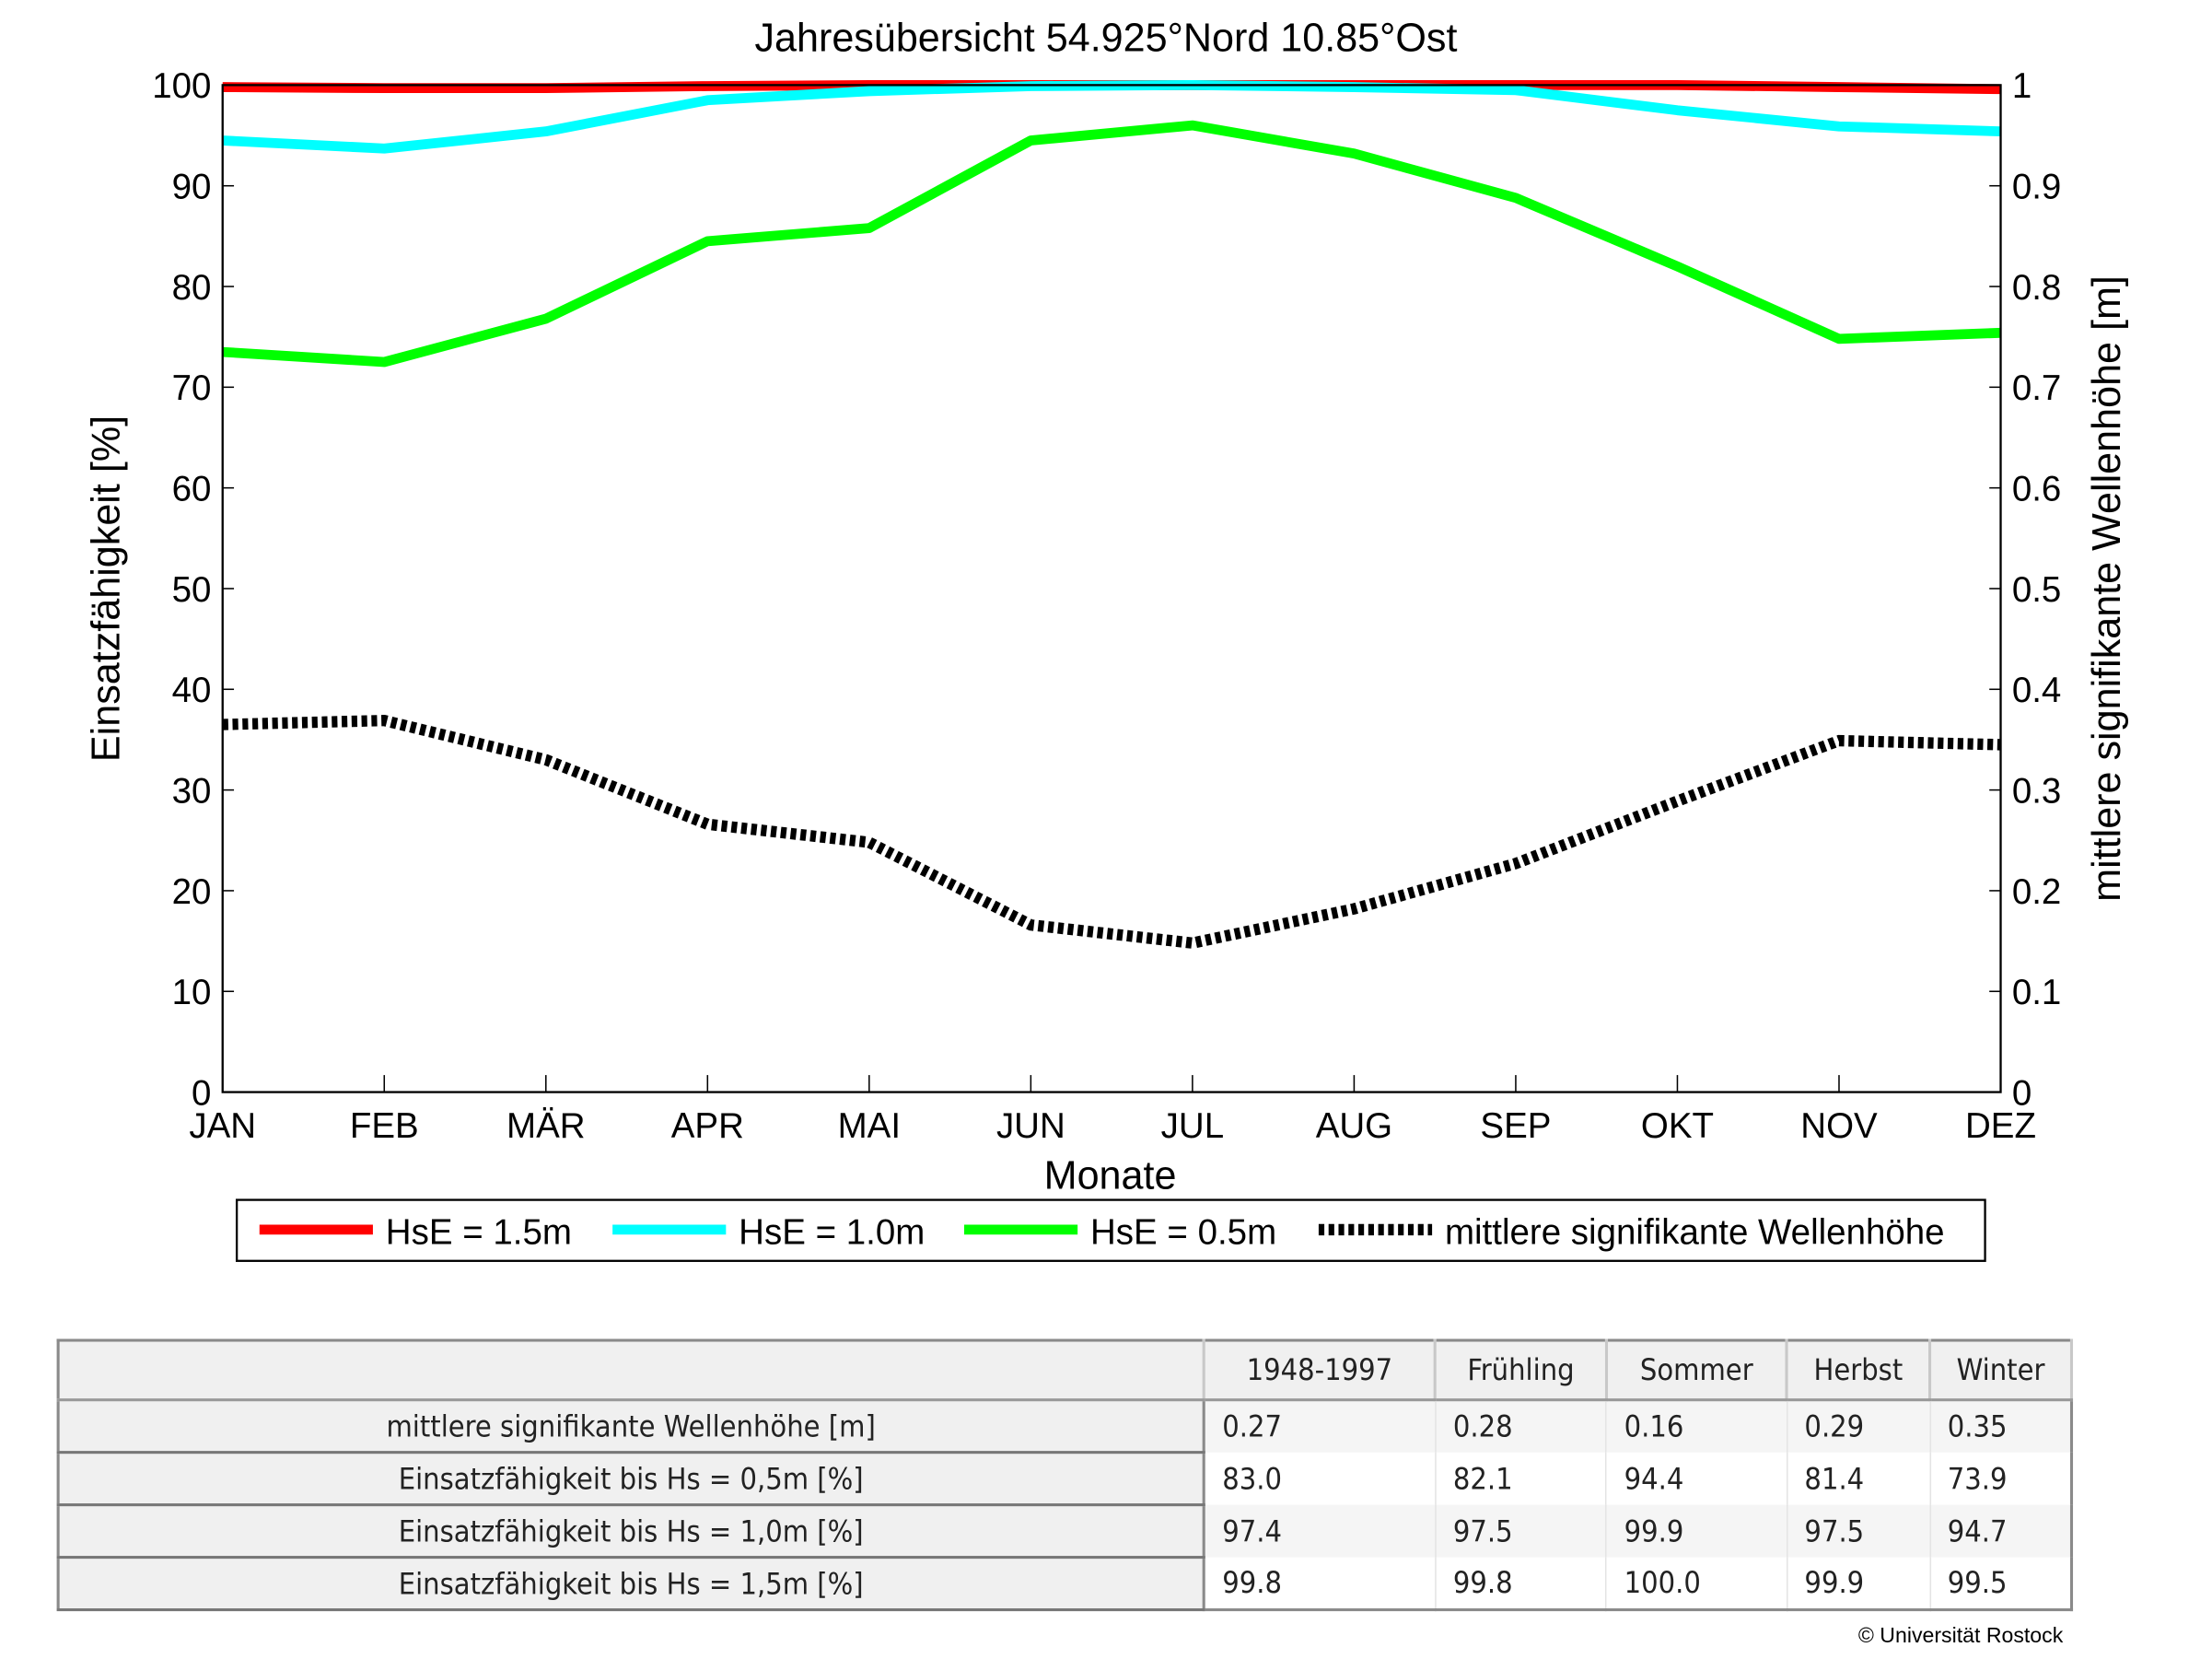 The height and width of the screenshot is (1659, 2212). I want to click on row-label: Einsatzfähigkeit bis Hs = 1,5m [%], so click(631, 1584).